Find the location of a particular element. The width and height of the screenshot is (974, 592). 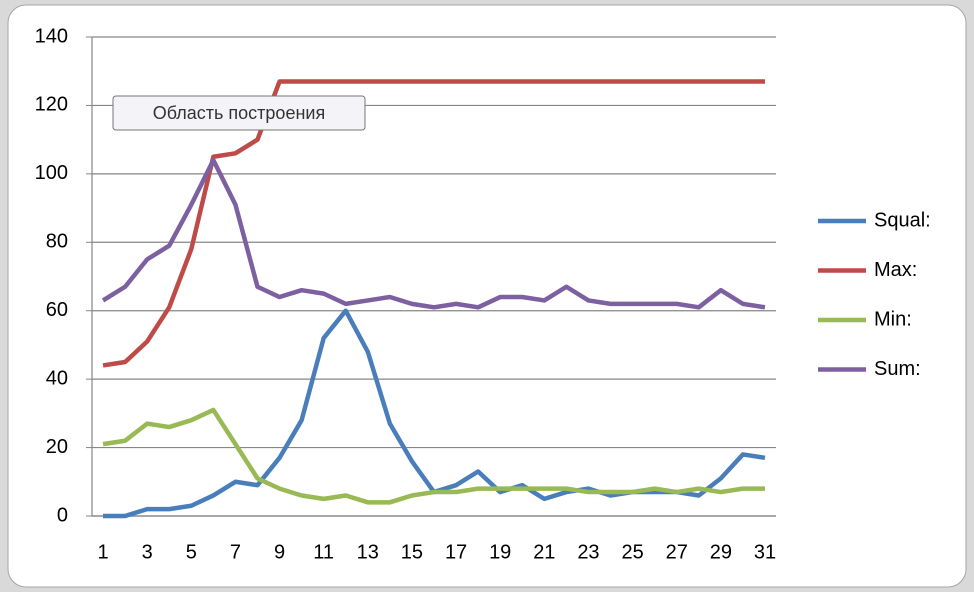

x-tick-label: 21 is located at coordinates (544, 552).